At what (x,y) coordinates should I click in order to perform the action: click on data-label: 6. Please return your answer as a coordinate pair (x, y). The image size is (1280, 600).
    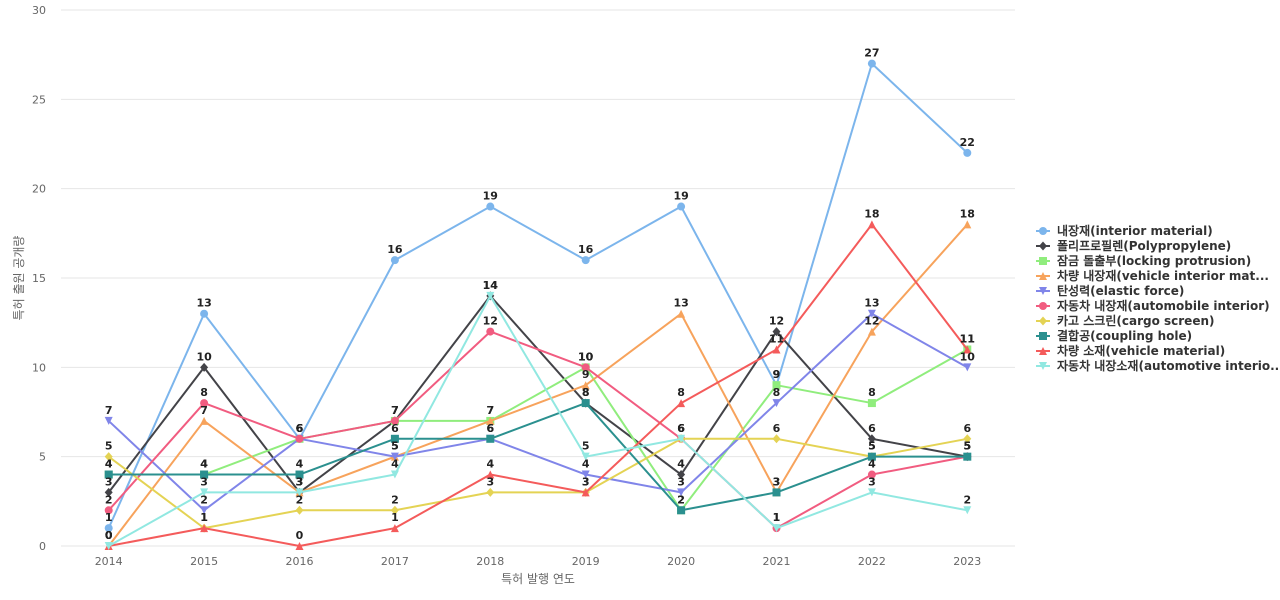
    Looking at the image, I should click on (967, 428).